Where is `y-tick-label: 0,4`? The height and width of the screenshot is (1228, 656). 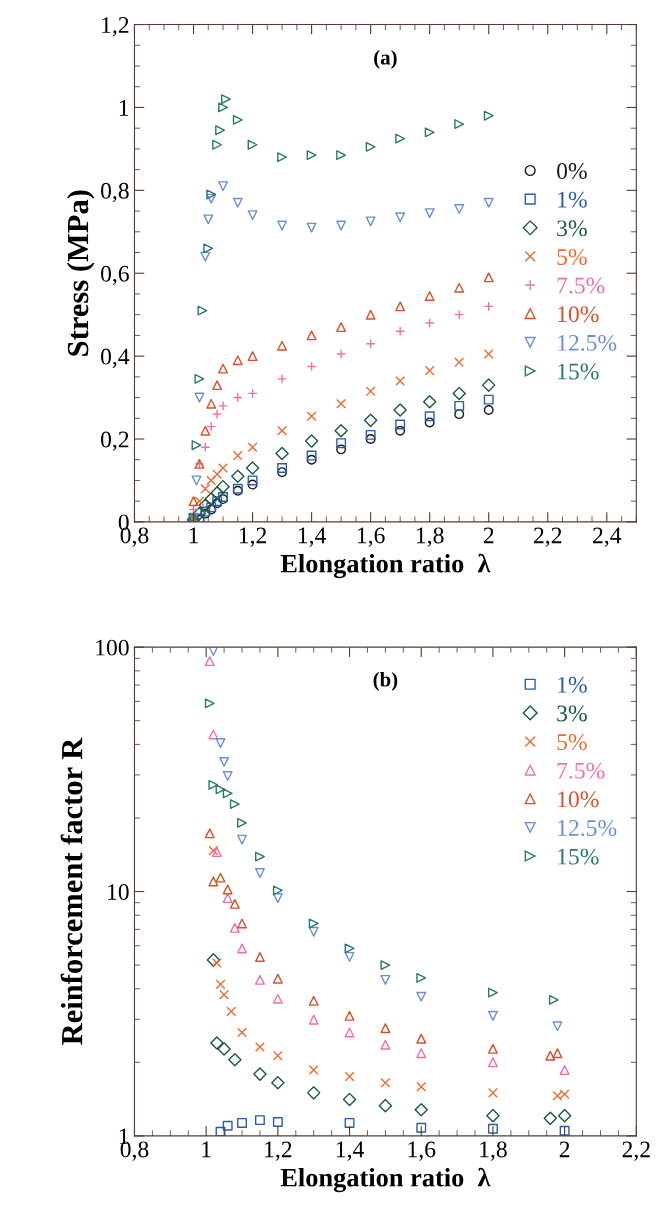 y-tick-label: 0,4 is located at coordinates (115, 358).